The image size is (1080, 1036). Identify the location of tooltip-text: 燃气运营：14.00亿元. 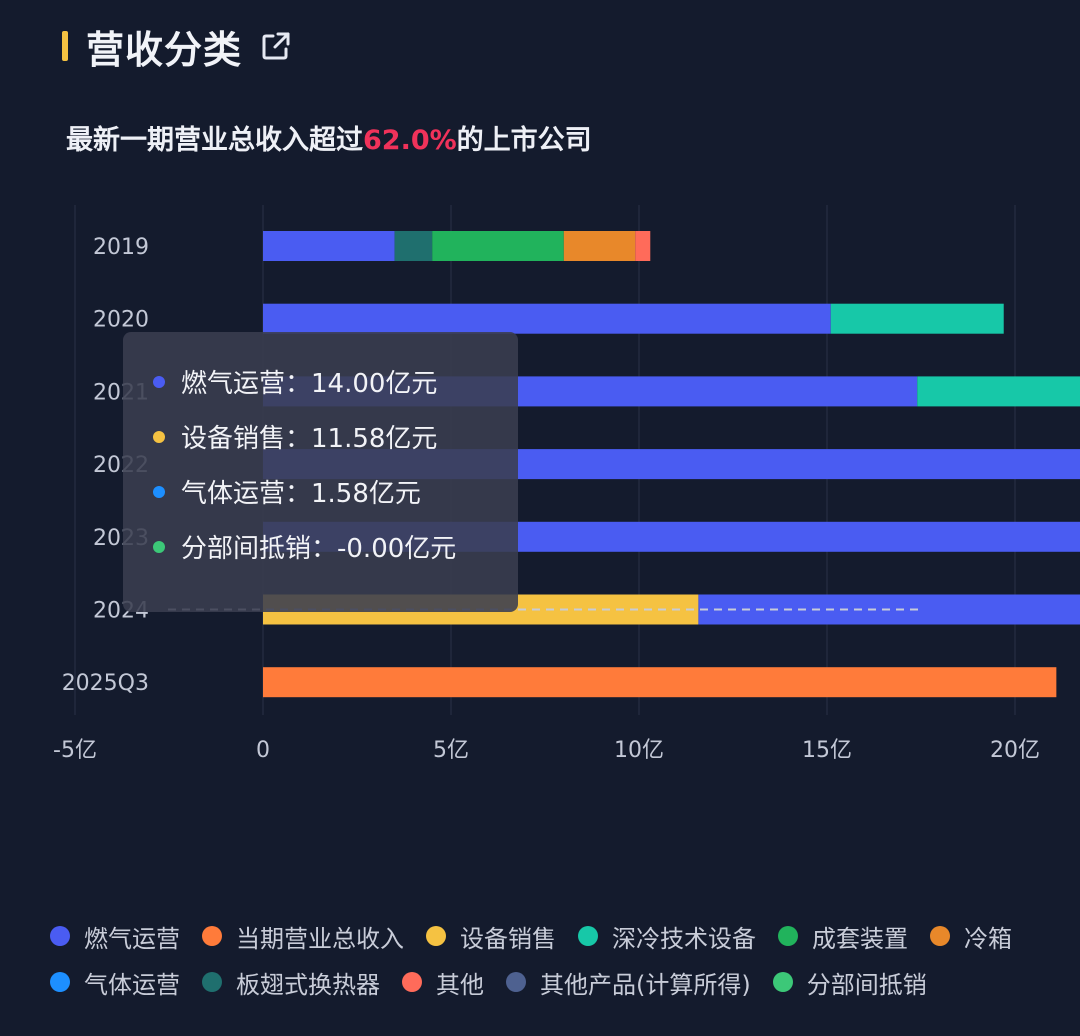
(309, 384).